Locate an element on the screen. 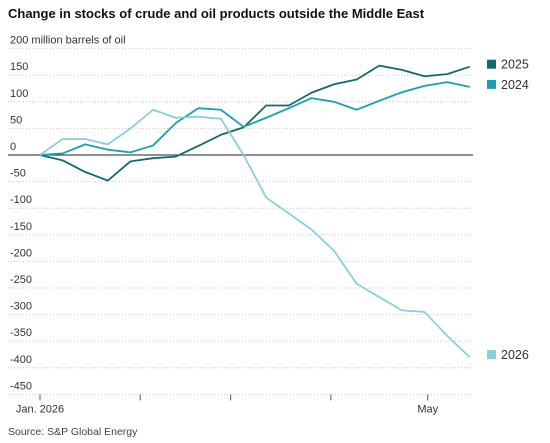  x-tick-label: May is located at coordinates (427, 409).